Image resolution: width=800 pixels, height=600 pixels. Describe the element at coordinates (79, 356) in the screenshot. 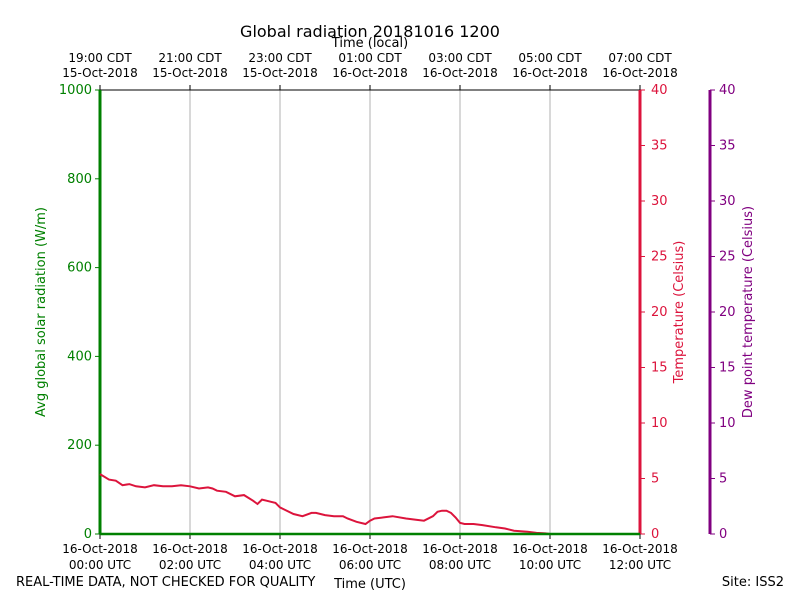

I see `left-tick-label: 400` at that location.